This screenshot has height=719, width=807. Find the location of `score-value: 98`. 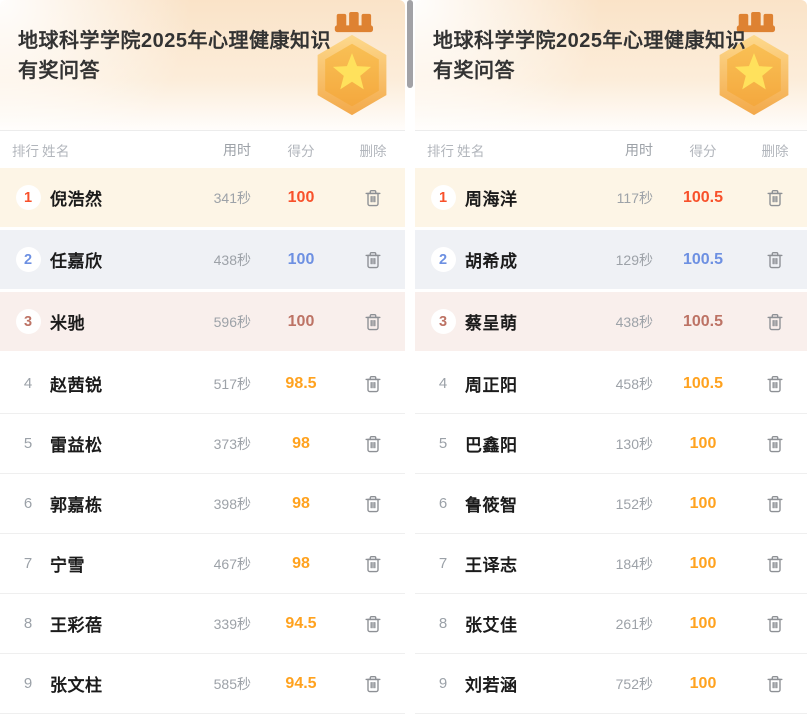

score-value: 98 is located at coordinates (301, 503).